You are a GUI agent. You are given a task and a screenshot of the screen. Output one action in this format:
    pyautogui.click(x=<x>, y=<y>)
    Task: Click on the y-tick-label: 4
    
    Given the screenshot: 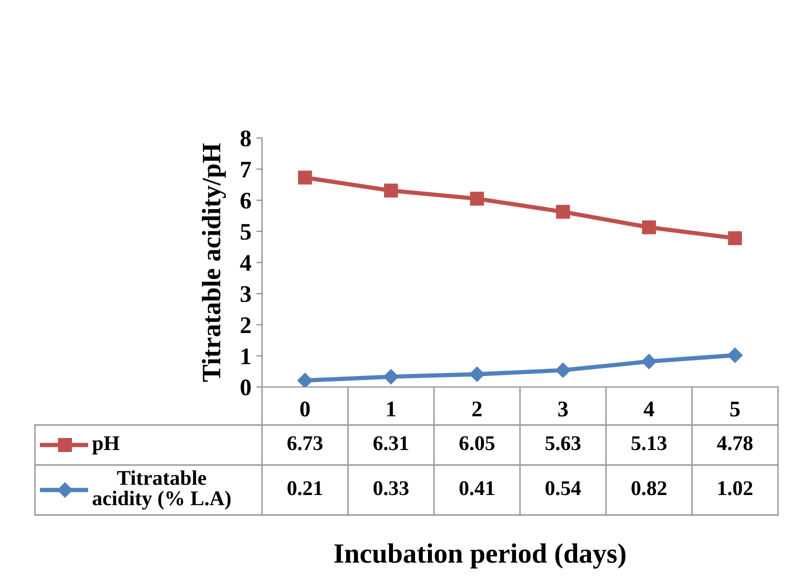 What is the action you would take?
    pyautogui.click(x=246, y=263)
    